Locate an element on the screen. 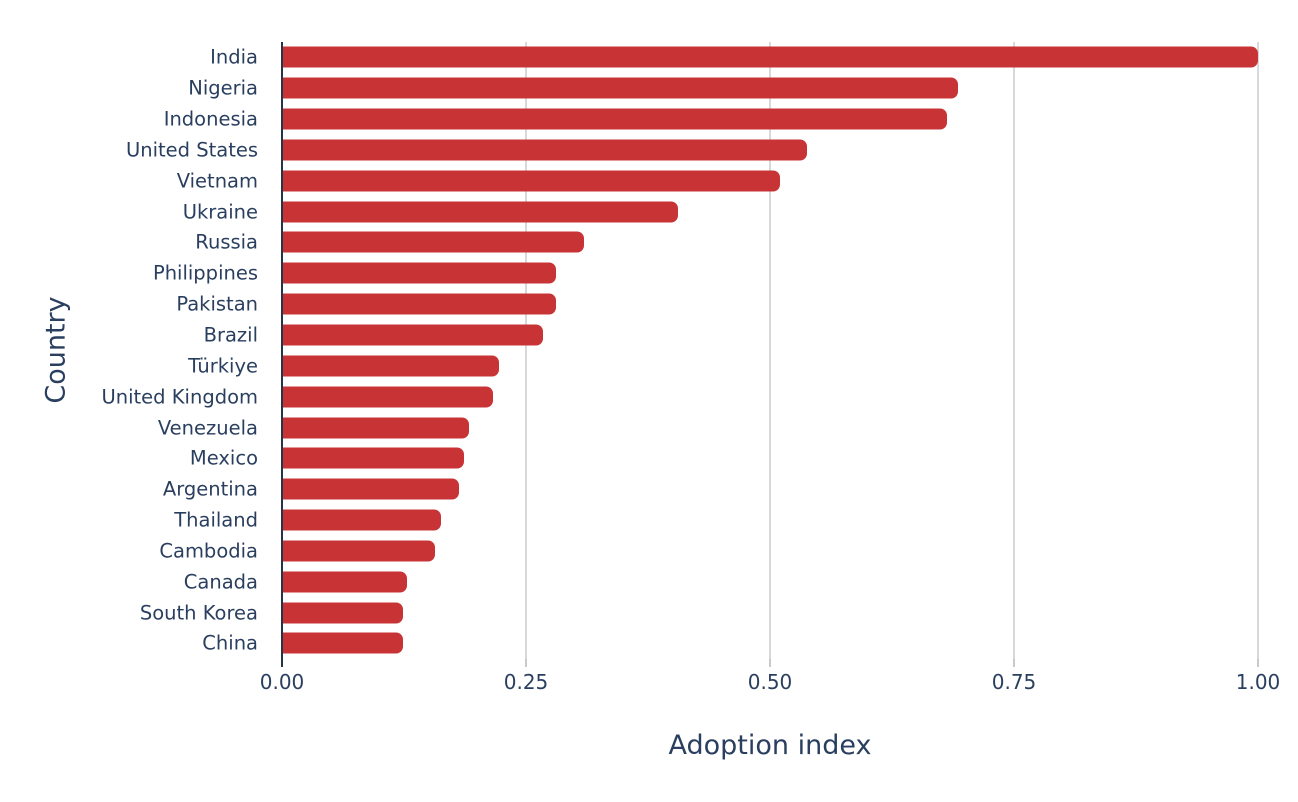  category-label-venezuela: Venezuela is located at coordinates (207, 428).